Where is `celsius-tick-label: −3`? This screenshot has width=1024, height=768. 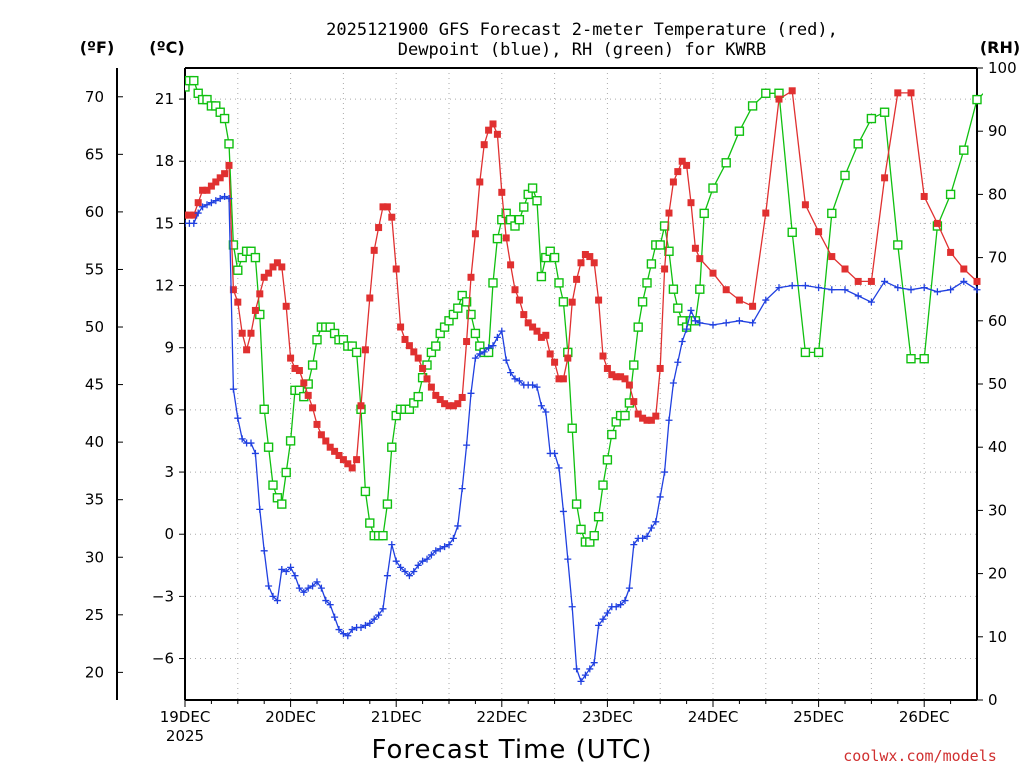
celsius-tick-label: −3 is located at coordinates (163, 596).